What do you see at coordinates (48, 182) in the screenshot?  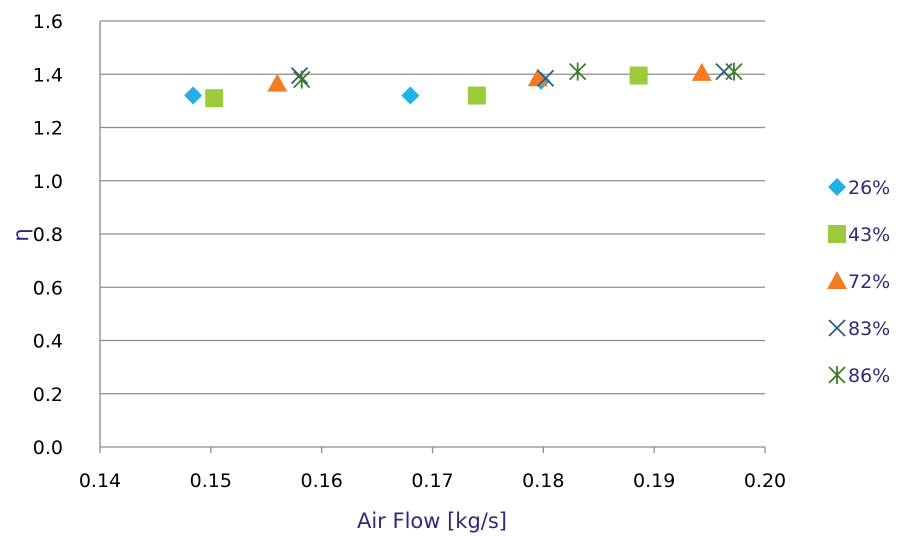 I see `y-tick-label: 1.0` at bounding box center [48, 182].